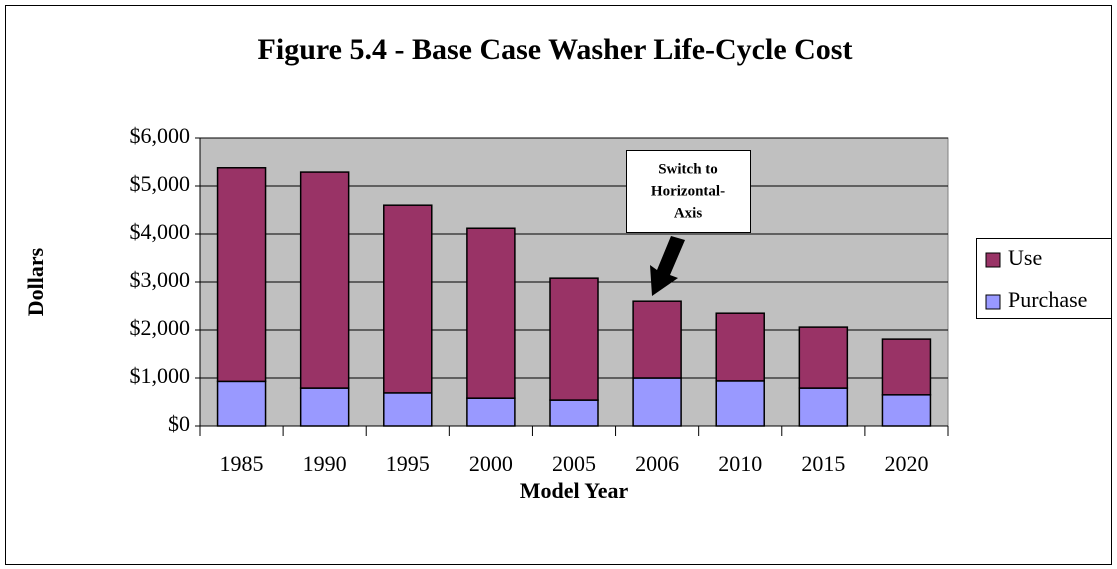  What do you see at coordinates (491, 463) in the screenshot?
I see `x-tick-label: 2000` at bounding box center [491, 463].